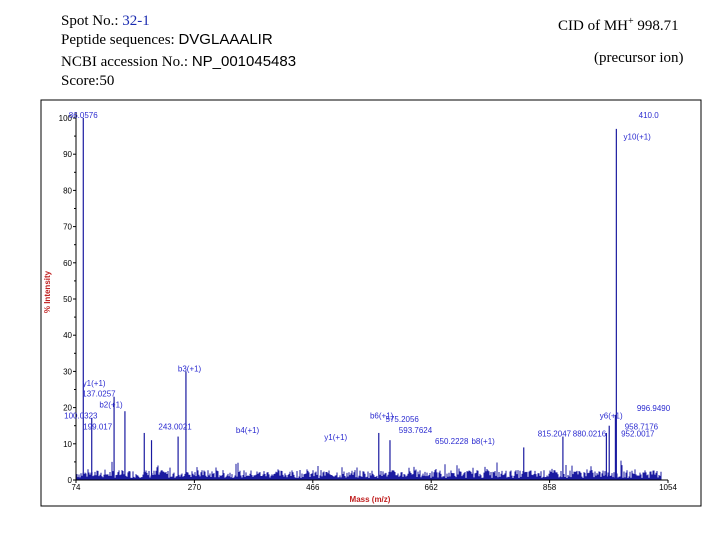  What do you see at coordinates (126, 62) in the screenshot?
I see `ncbi-label: NCBI accession No.:` at bounding box center [126, 62].